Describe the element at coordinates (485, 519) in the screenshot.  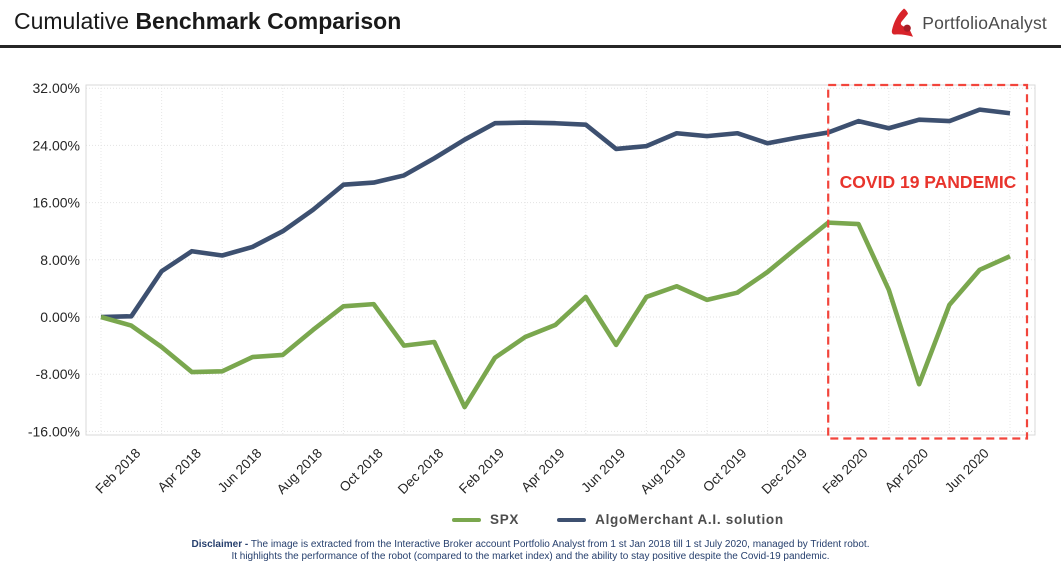
I see `legend-item-spx: SPX` at that location.